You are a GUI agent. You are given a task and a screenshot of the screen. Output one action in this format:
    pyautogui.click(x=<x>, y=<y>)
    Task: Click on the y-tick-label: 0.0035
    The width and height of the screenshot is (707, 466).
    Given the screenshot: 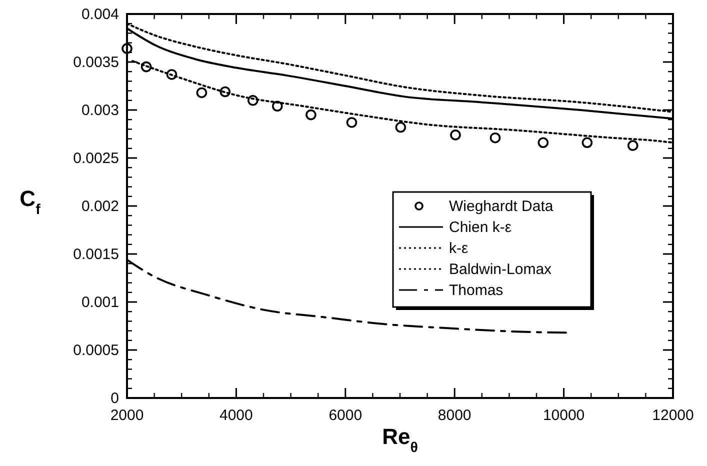 What is the action you would take?
    pyautogui.click(x=96, y=62)
    